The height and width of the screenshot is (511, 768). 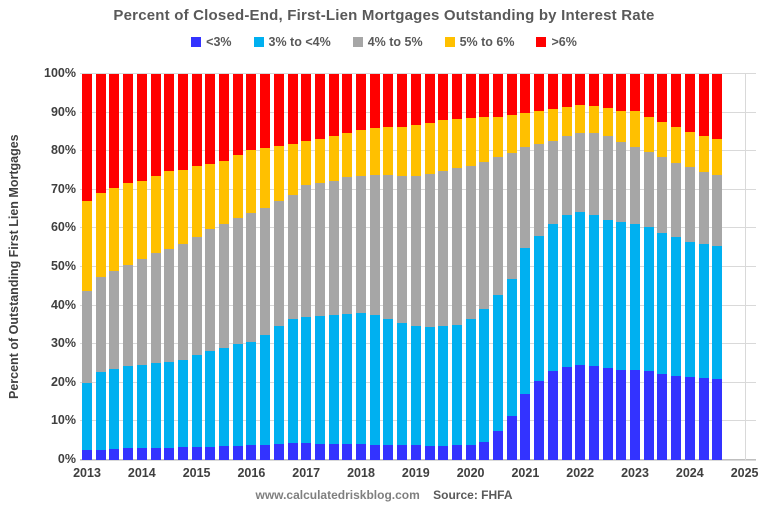 I want to click on segment-2021Q1-3% to <4%, so click(x=525, y=321).